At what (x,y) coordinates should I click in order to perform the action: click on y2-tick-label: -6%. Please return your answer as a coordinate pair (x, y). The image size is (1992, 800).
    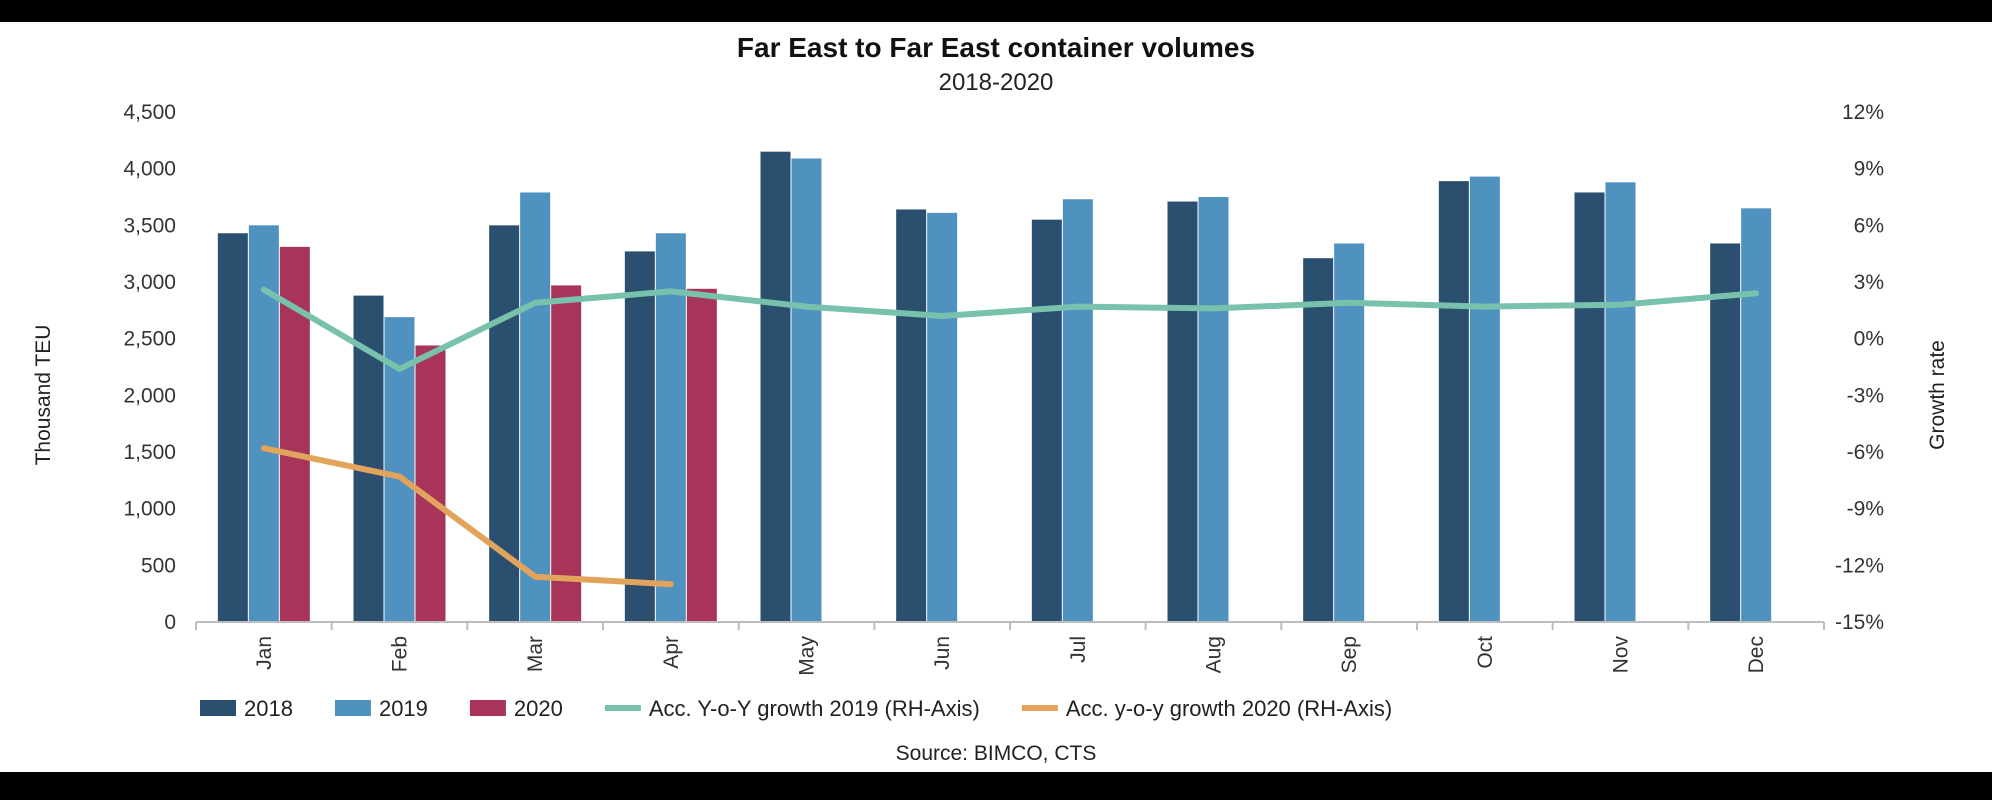
    Looking at the image, I should click on (1865, 452).